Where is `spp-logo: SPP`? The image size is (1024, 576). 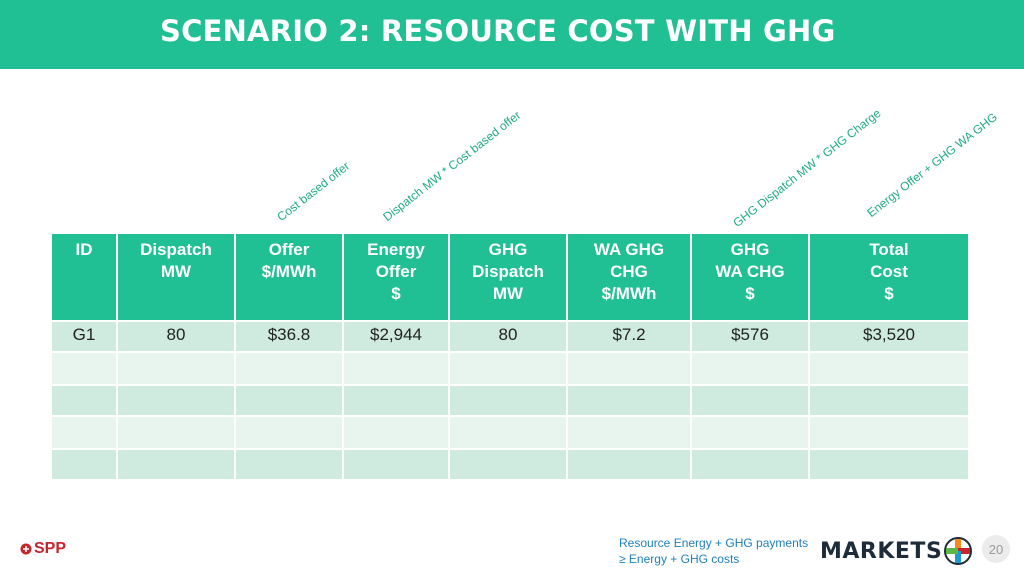
spp-logo: SPP is located at coordinates (43, 549).